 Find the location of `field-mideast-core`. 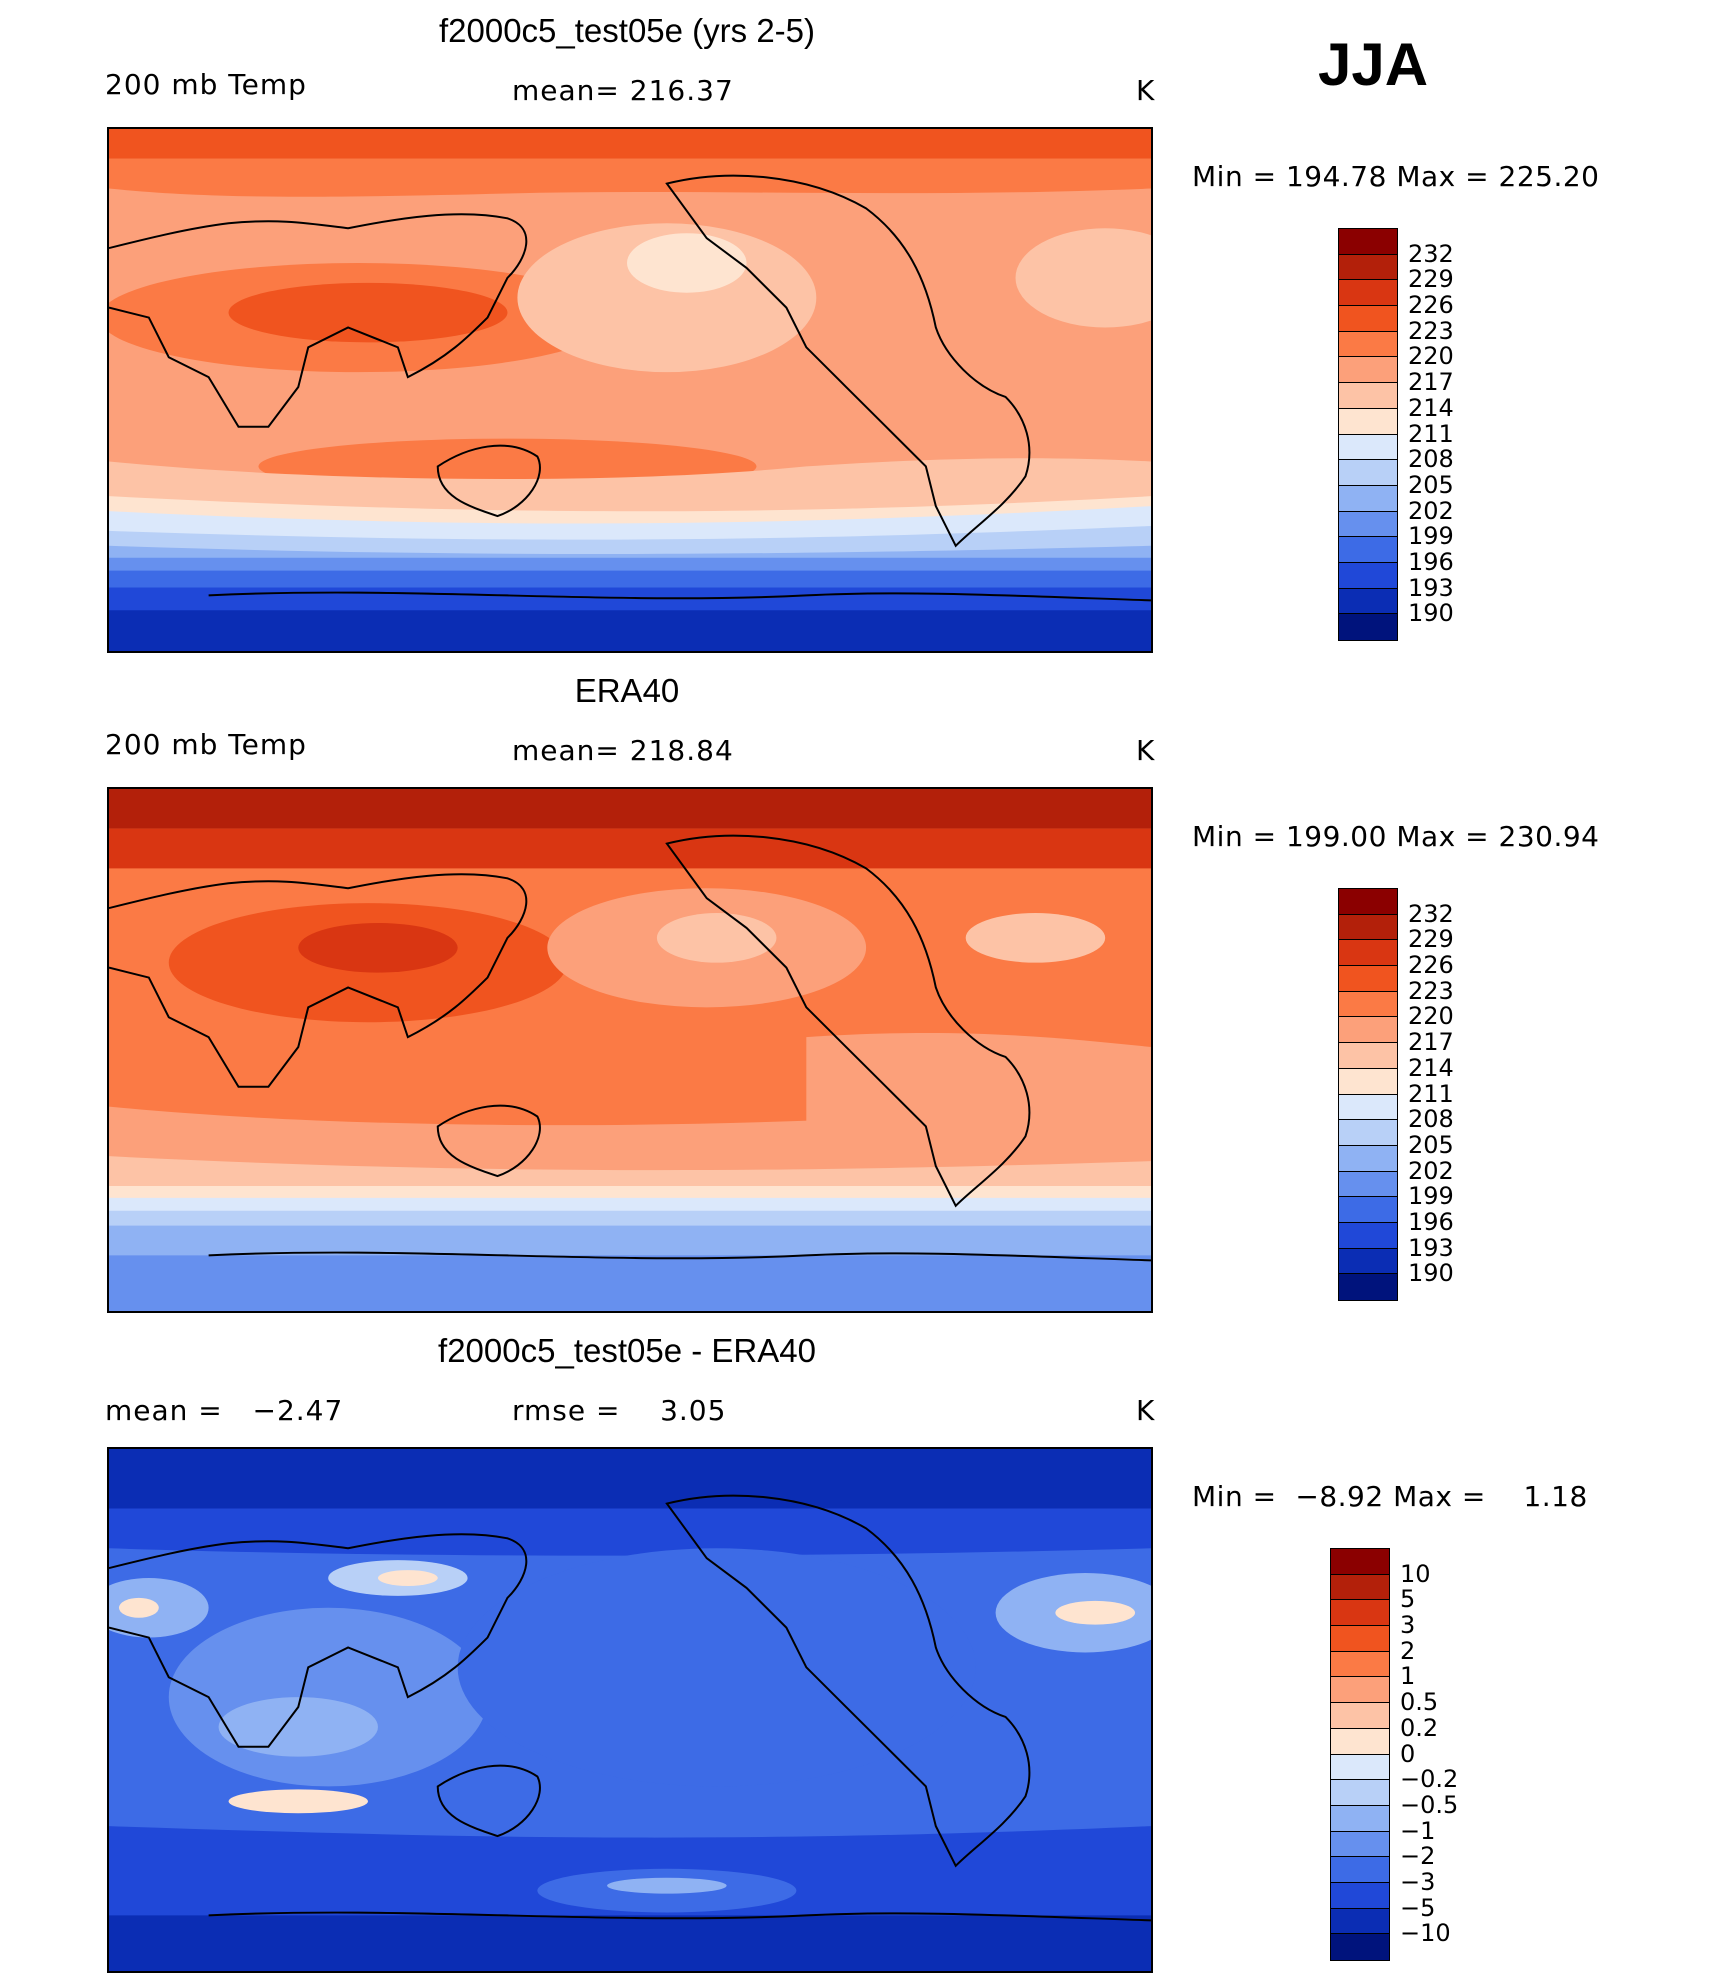

field-mideast-core is located at coordinates (407, 1578).